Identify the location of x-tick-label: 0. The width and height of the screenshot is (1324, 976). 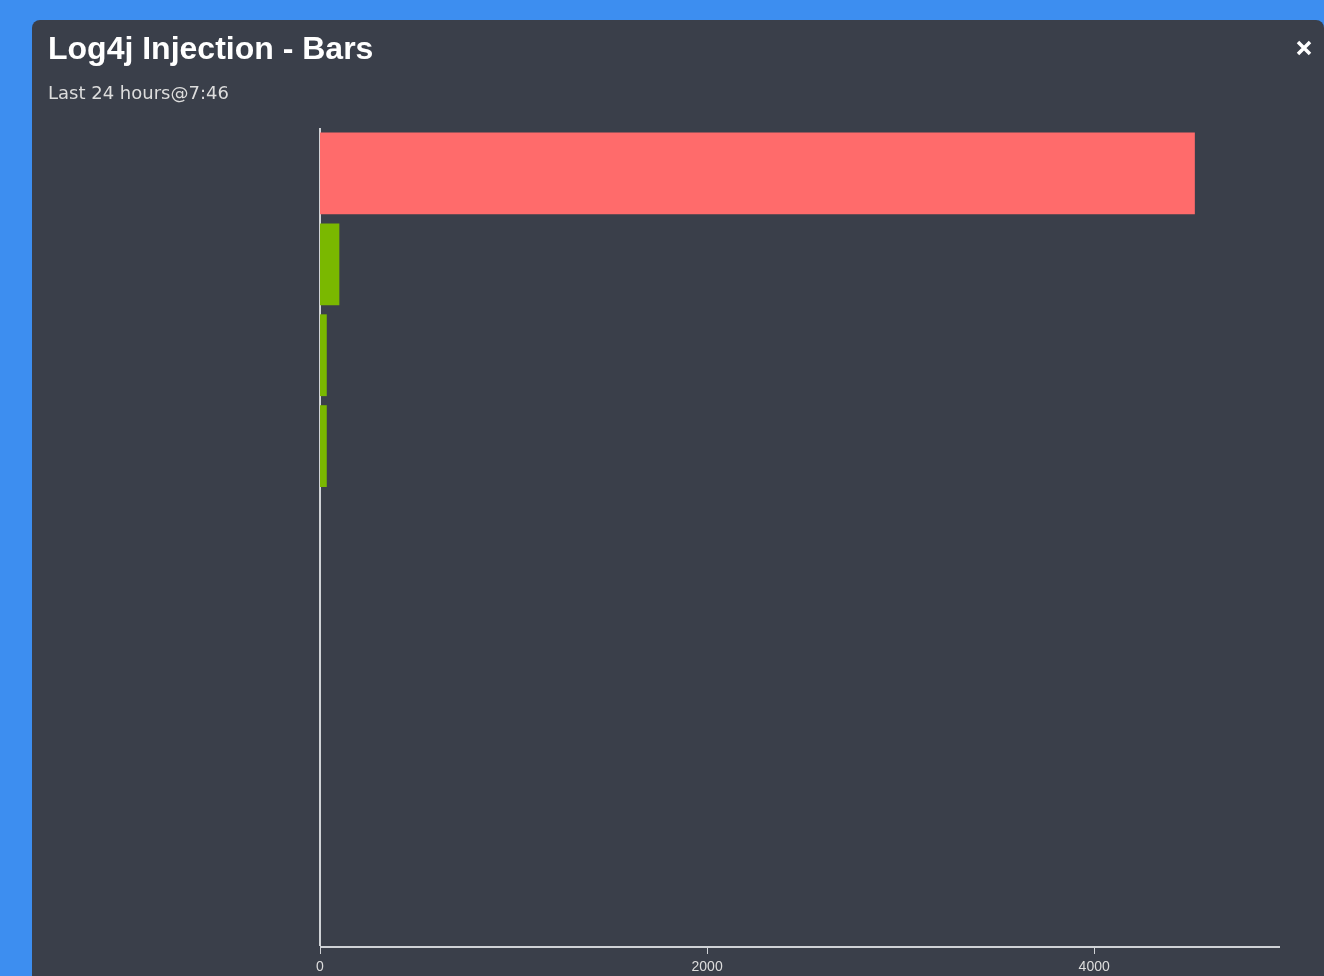
(320, 965).